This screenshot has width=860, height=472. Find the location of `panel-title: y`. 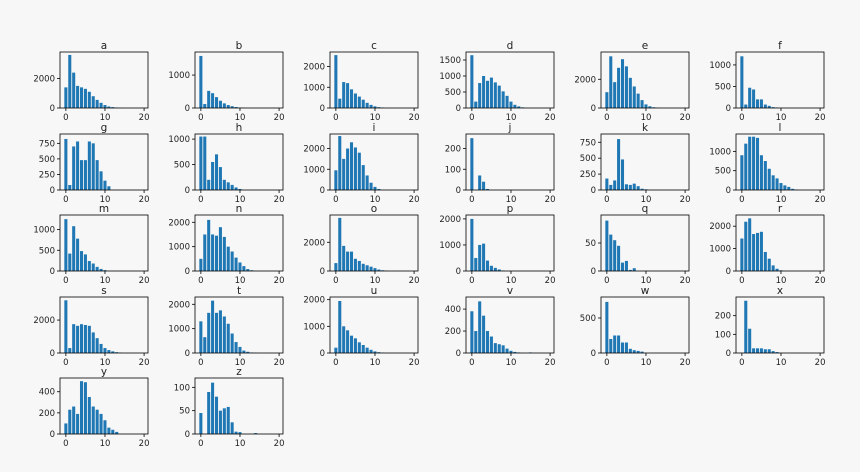

panel-title: y is located at coordinates (104, 372).